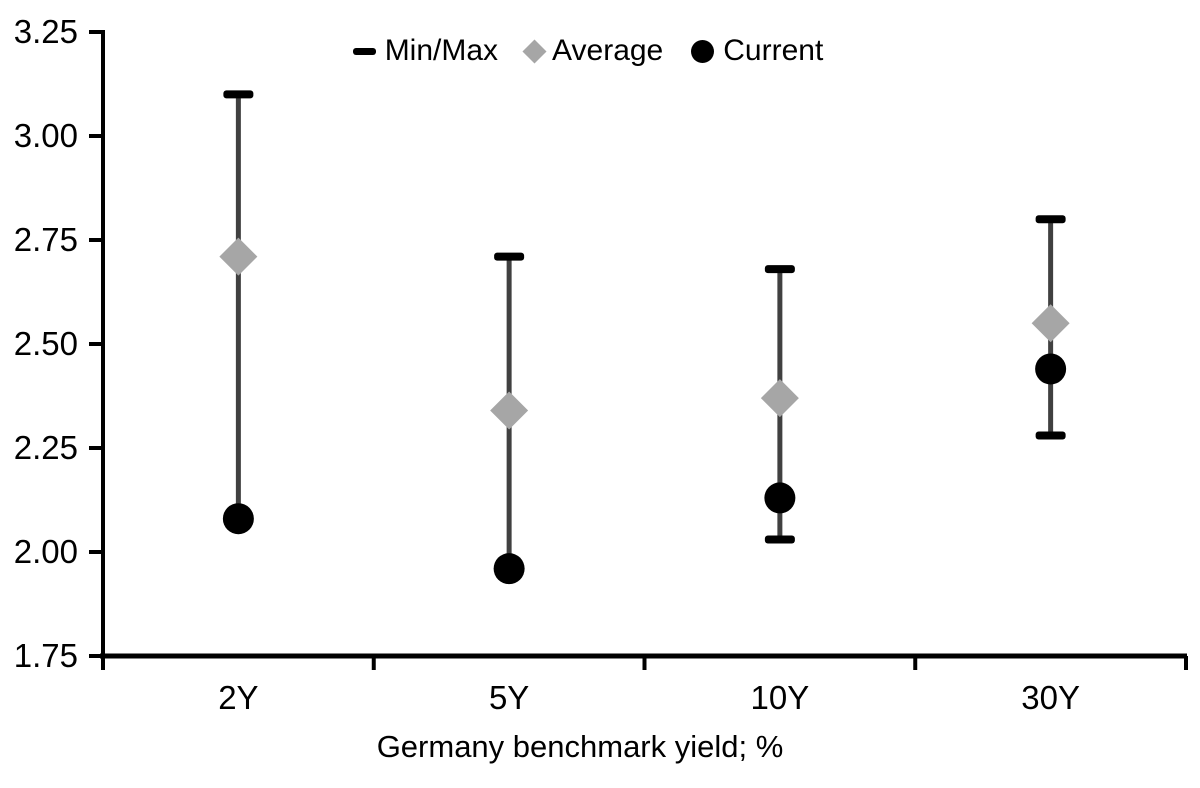  Describe the element at coordinates (1050, 219) in the screenshot. I see `max-cap-30Y` at that location.